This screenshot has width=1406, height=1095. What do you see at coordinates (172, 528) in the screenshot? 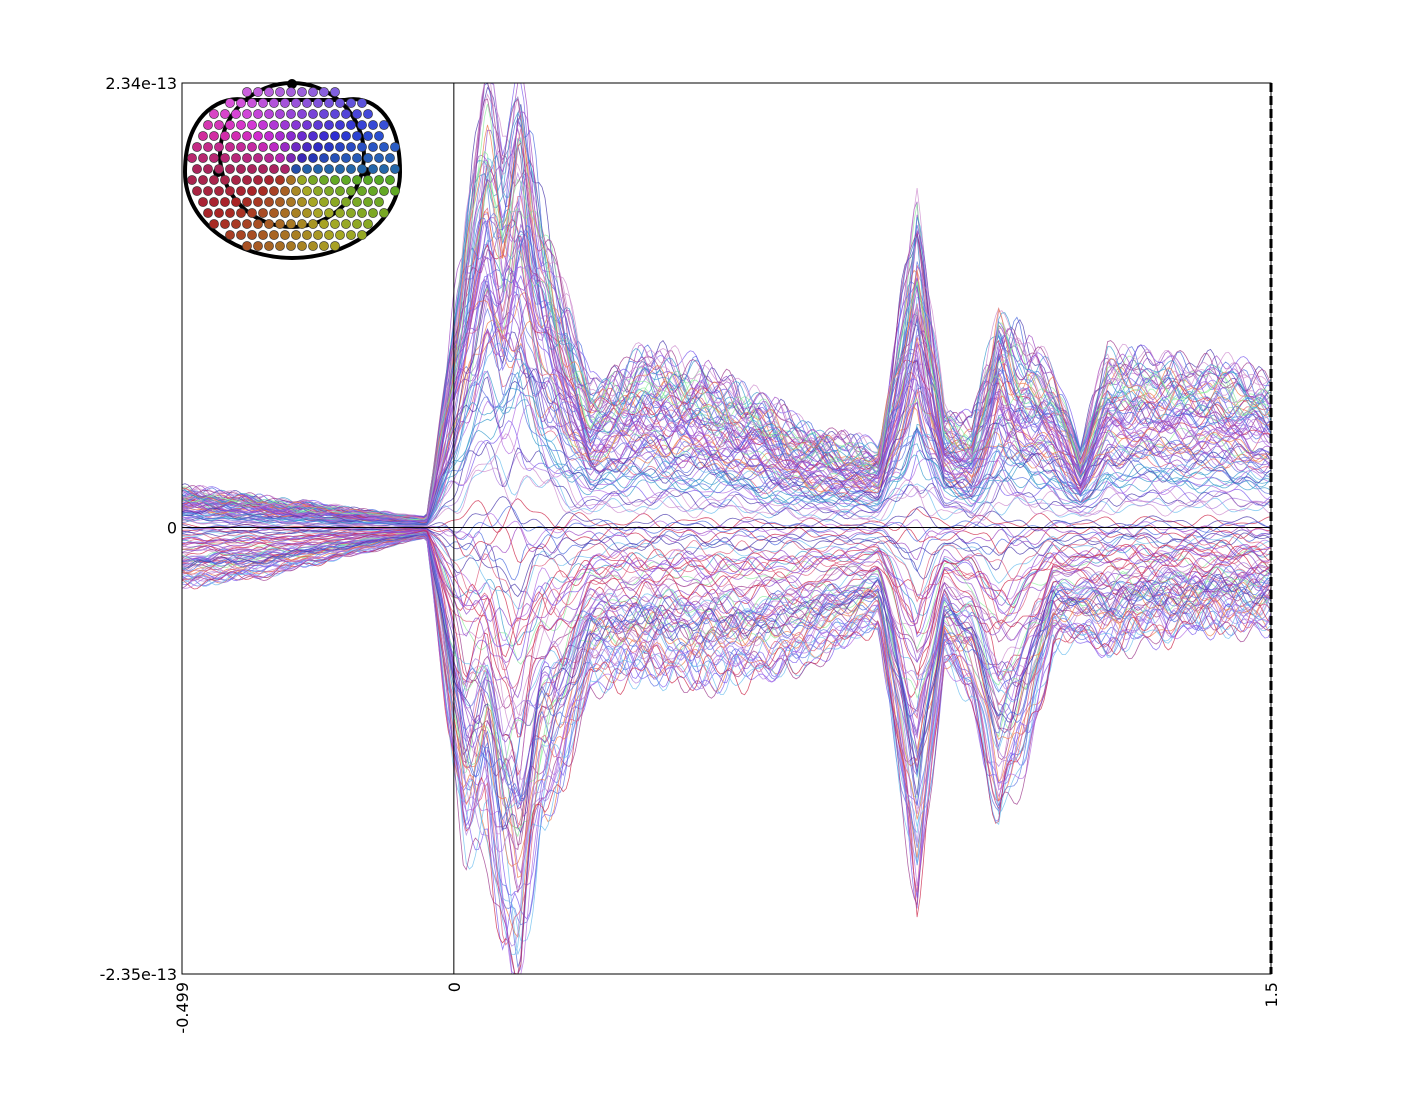
I see `y-tick-label: 0` at bounding box center [172, 528].